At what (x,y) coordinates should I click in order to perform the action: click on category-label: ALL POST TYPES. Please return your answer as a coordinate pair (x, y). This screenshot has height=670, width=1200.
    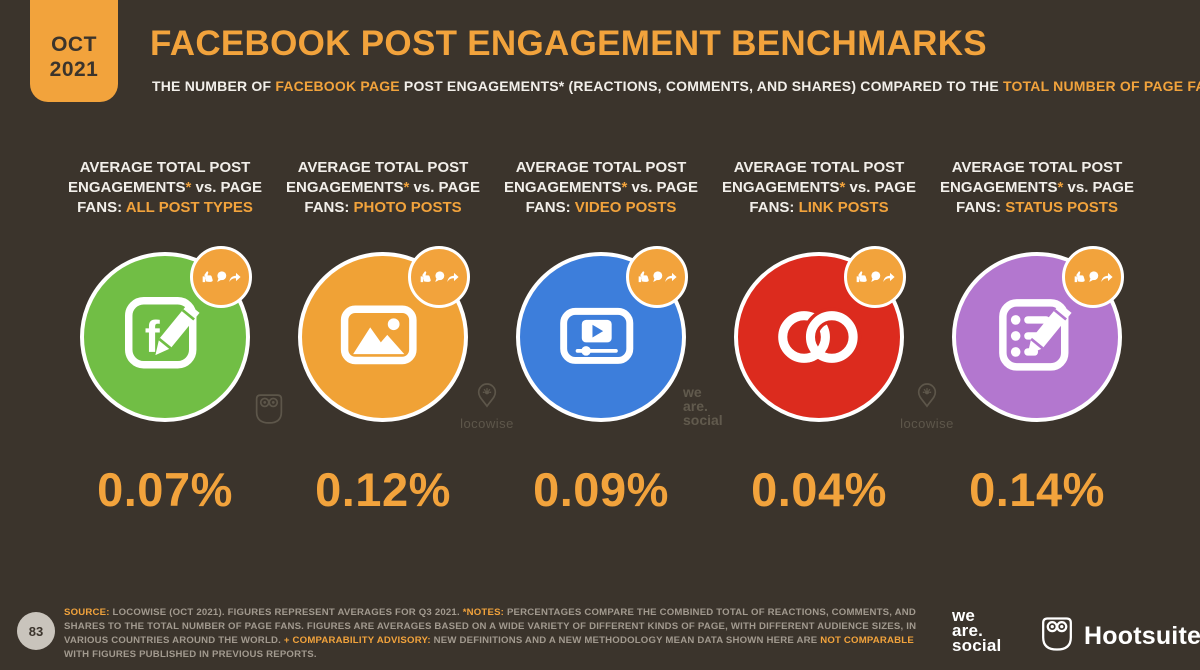
    Looking at the image, I should click on (189, 207).